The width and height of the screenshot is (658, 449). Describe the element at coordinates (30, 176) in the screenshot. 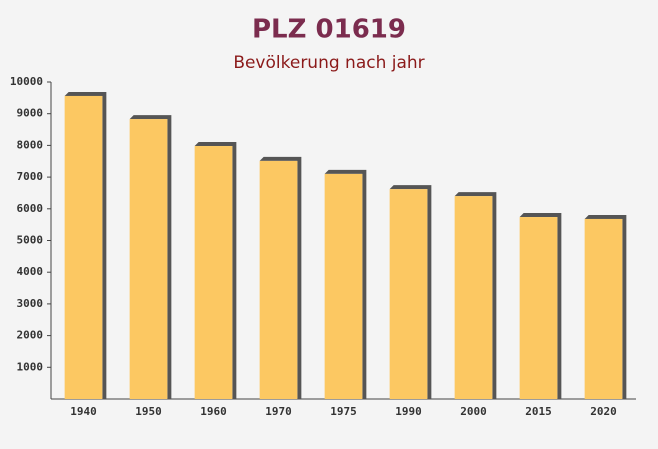

I see `y-tick-label: 7000` at that location.